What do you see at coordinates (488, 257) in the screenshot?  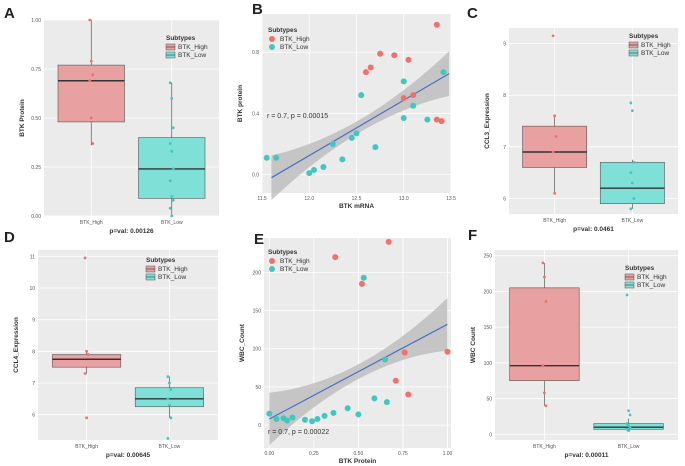 I see `y-tick-label: 250` at bounding box center [488, 257].